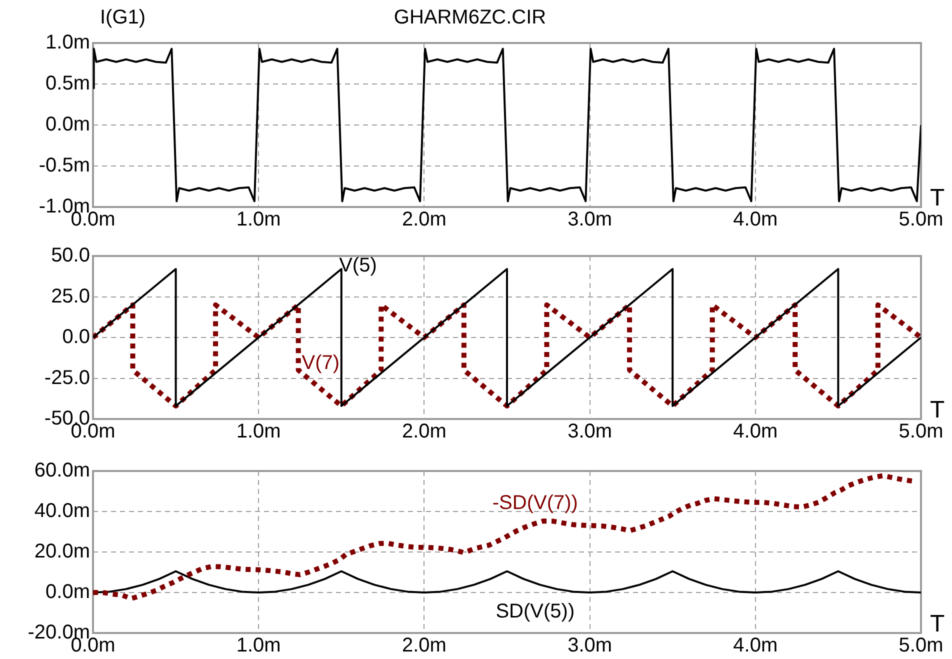 The height and width of the screenshot is (659, 952). Describe the element at coordinates (358, 265) in the screenshot. I see `series-label: V(5)` at that location.